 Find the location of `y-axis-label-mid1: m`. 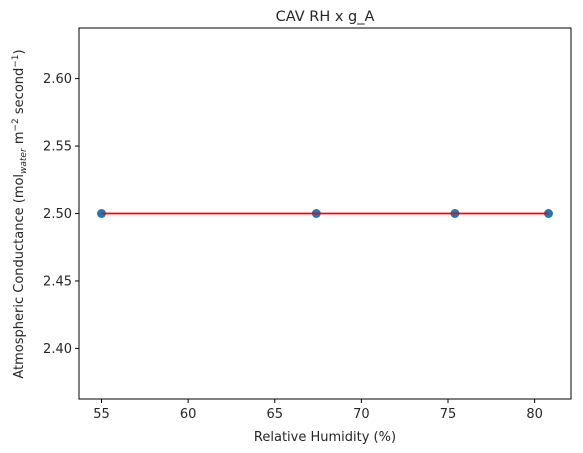

y-axis-label-mid1: m is located at coordinates (19, 140).